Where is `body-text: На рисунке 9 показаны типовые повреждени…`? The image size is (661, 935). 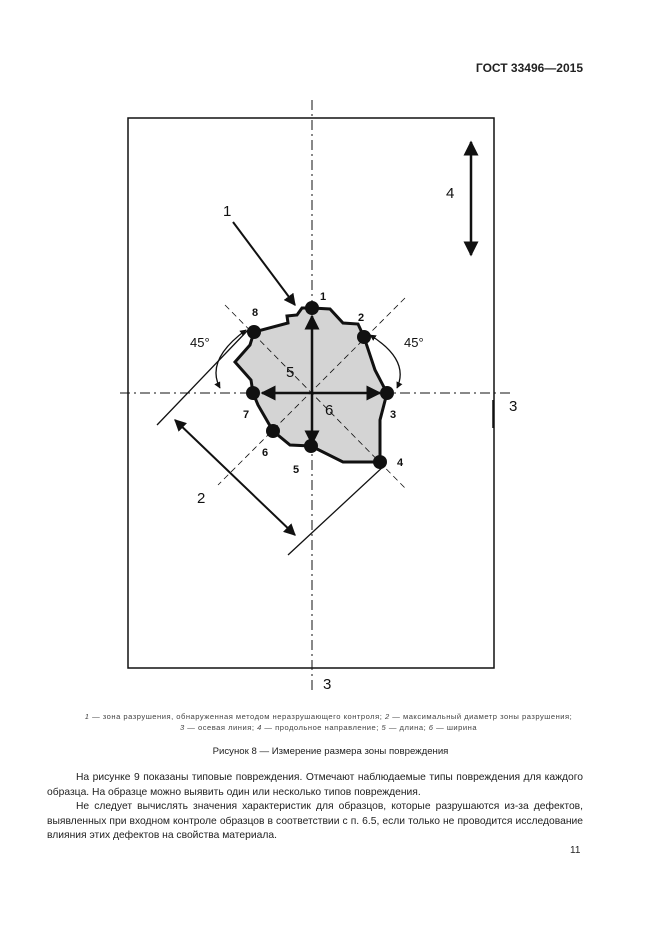 body-text: На рисунке 9 показаны типовые повреждени… is located at coordinates (315, 807).